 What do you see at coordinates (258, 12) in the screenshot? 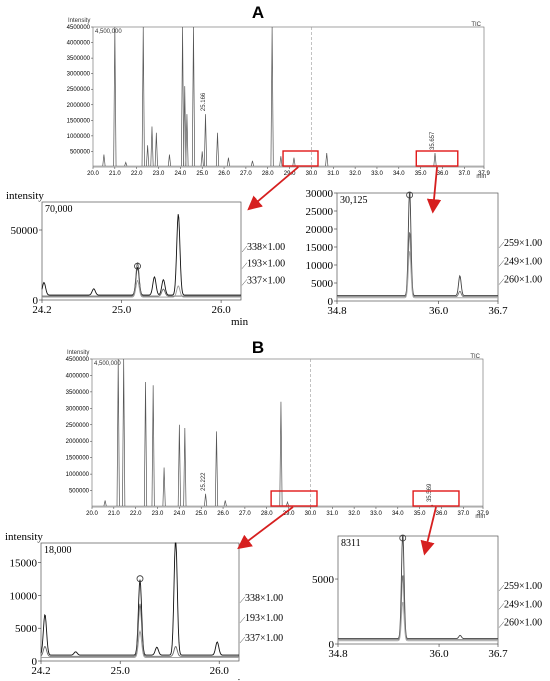
I see `panel-letter-a: A` at bounding box center [258, 12].